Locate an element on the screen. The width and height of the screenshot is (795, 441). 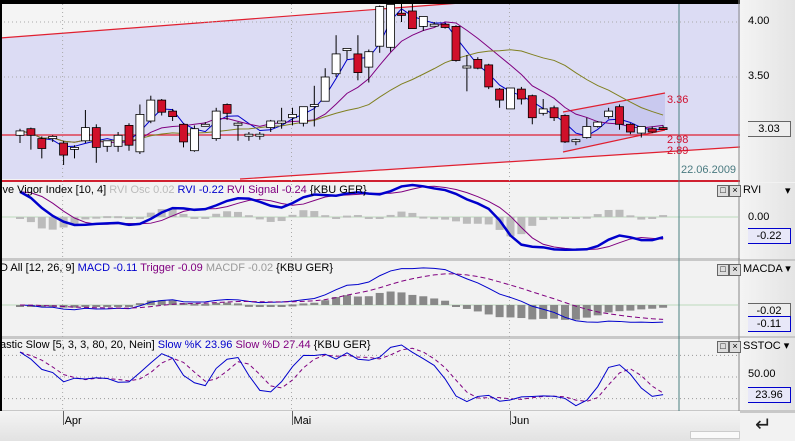
macd-maximize-button: □ is located at coordinates (723, 270).